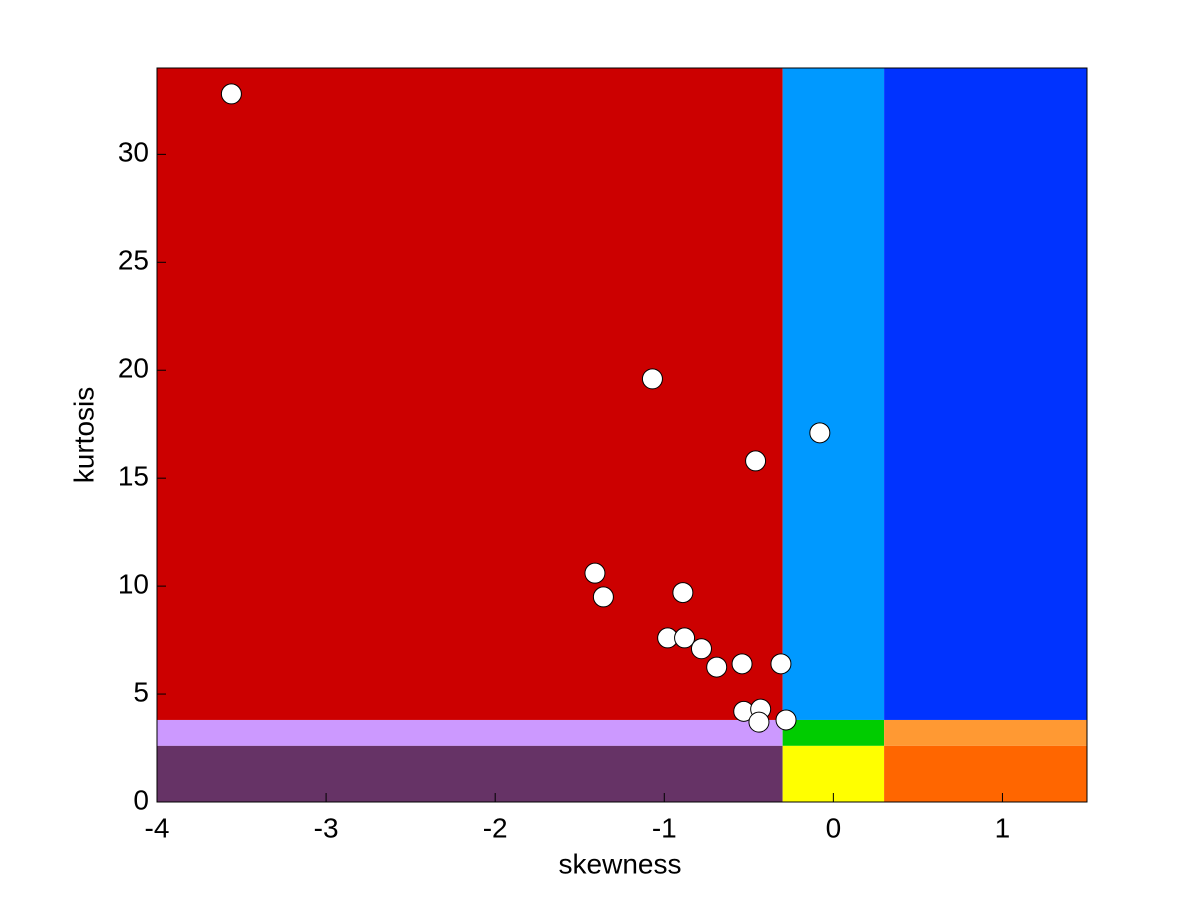 The image size is (1201, 901). Describe the element at coordinates (133, 584) in the screenshot. I see `y-tick-label: 10` at that location.